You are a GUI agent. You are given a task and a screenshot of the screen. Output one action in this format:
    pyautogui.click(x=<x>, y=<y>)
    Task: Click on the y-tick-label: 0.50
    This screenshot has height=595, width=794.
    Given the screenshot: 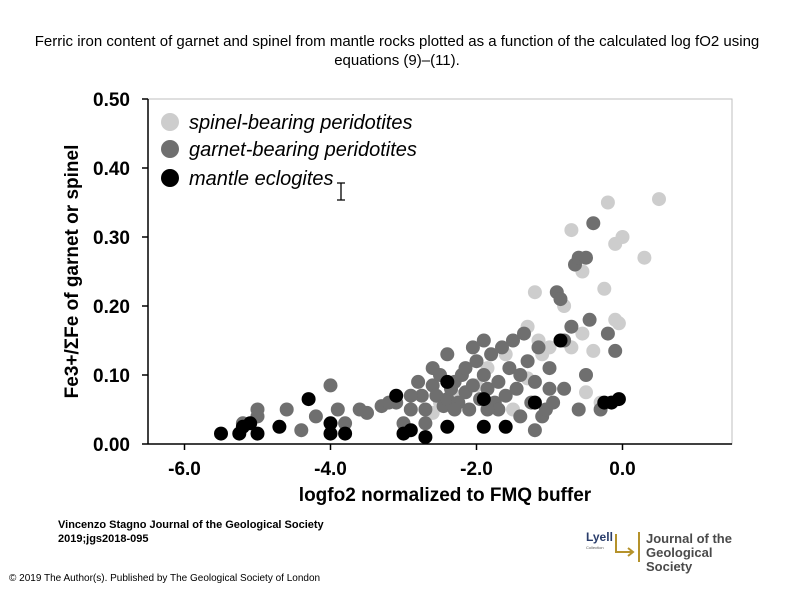 What is the action you would take?
    pyautogui.click(x=111, y=100)
    